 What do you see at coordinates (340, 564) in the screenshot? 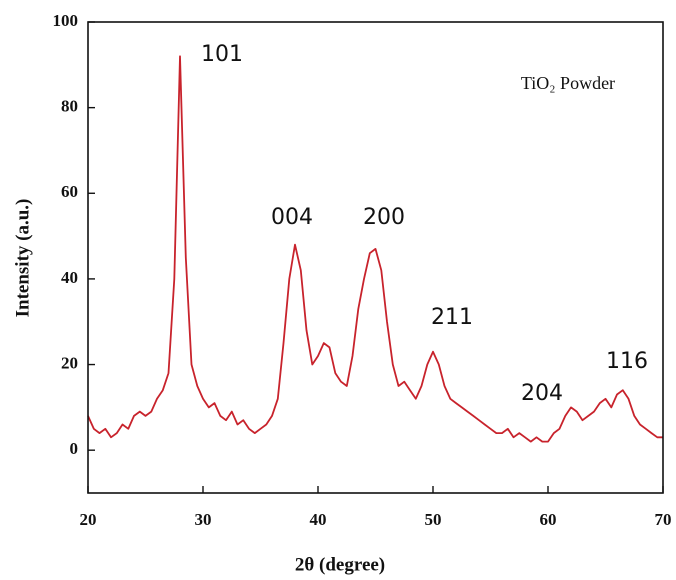
I see `x-axis-label: 2θ (degree)` at bounding box center [340, 564].